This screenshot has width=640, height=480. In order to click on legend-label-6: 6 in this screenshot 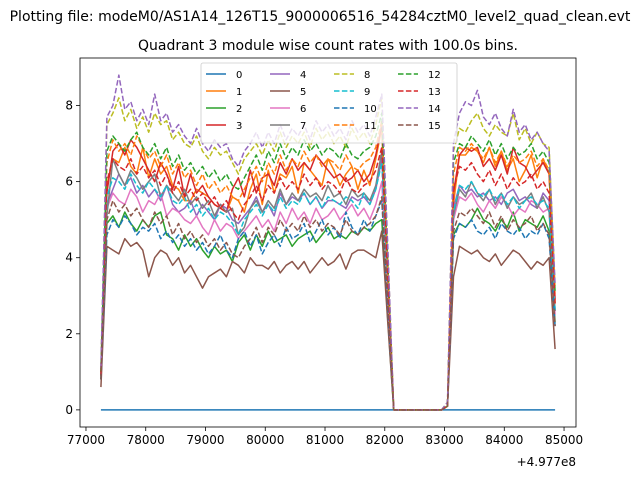, I will do `click(303, 109)`.